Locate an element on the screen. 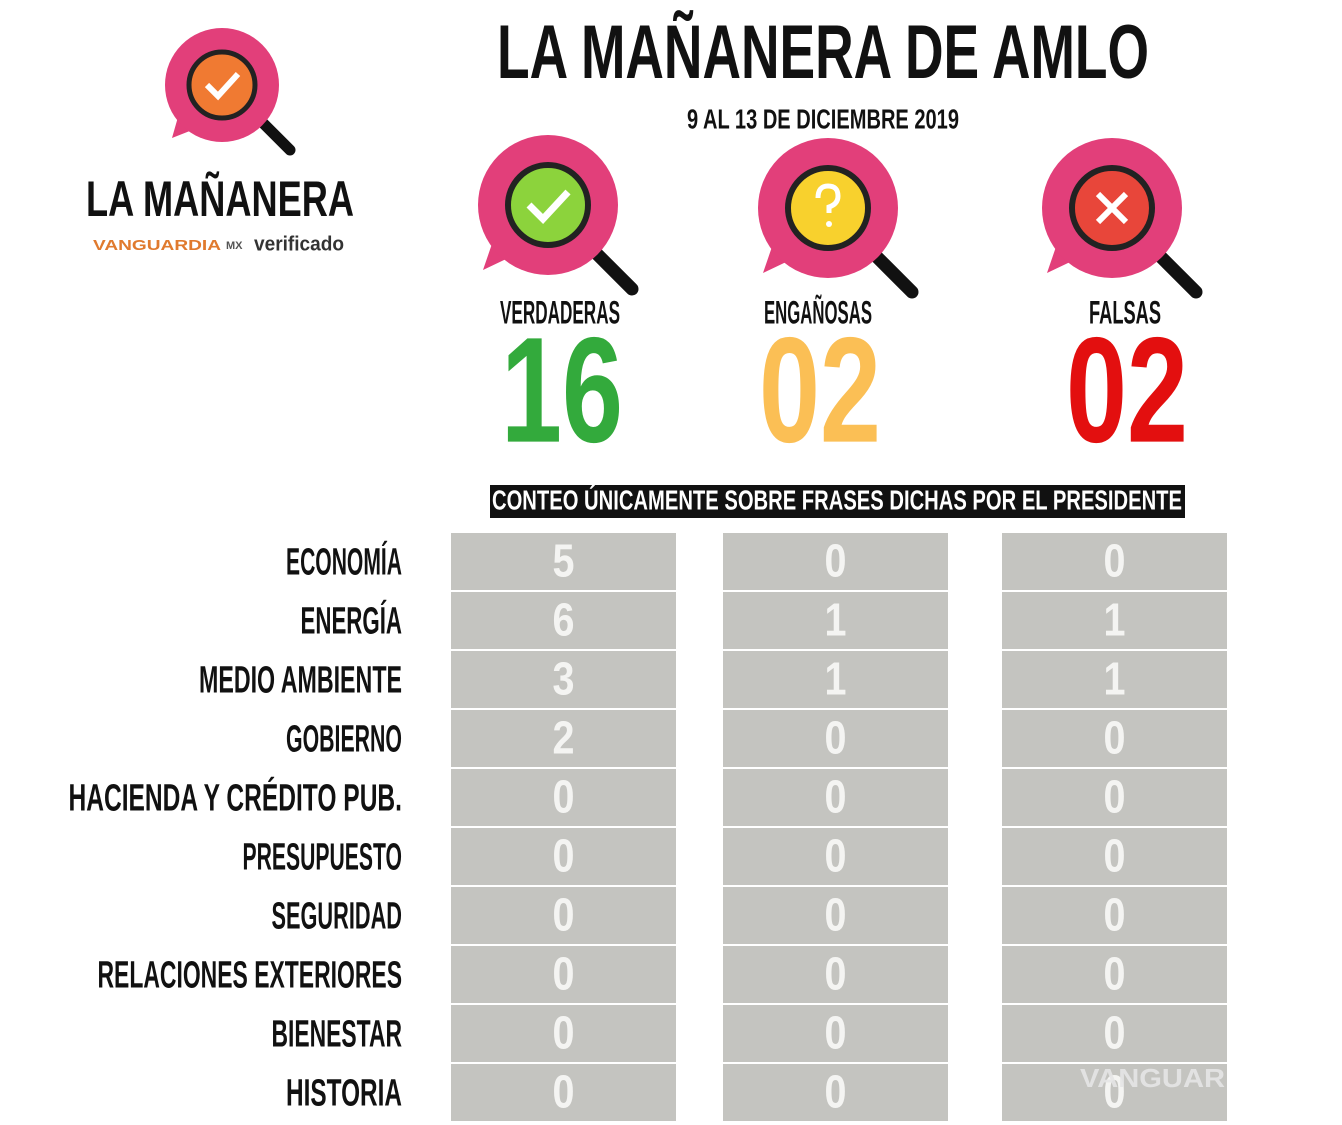 The image size is (1342, 1125). title: LA MAÑANERA DE AMLO is located at coordinates (823, 52).